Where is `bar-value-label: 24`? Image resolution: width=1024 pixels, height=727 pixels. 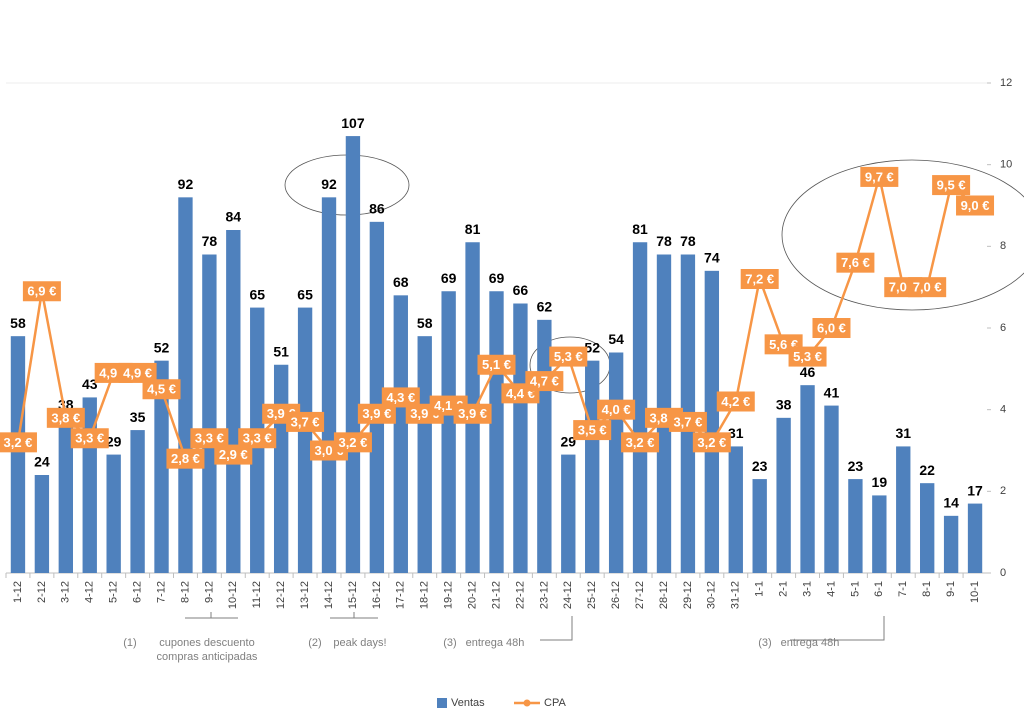 bar-value-label: 24 is located at coordinates (42, 462).